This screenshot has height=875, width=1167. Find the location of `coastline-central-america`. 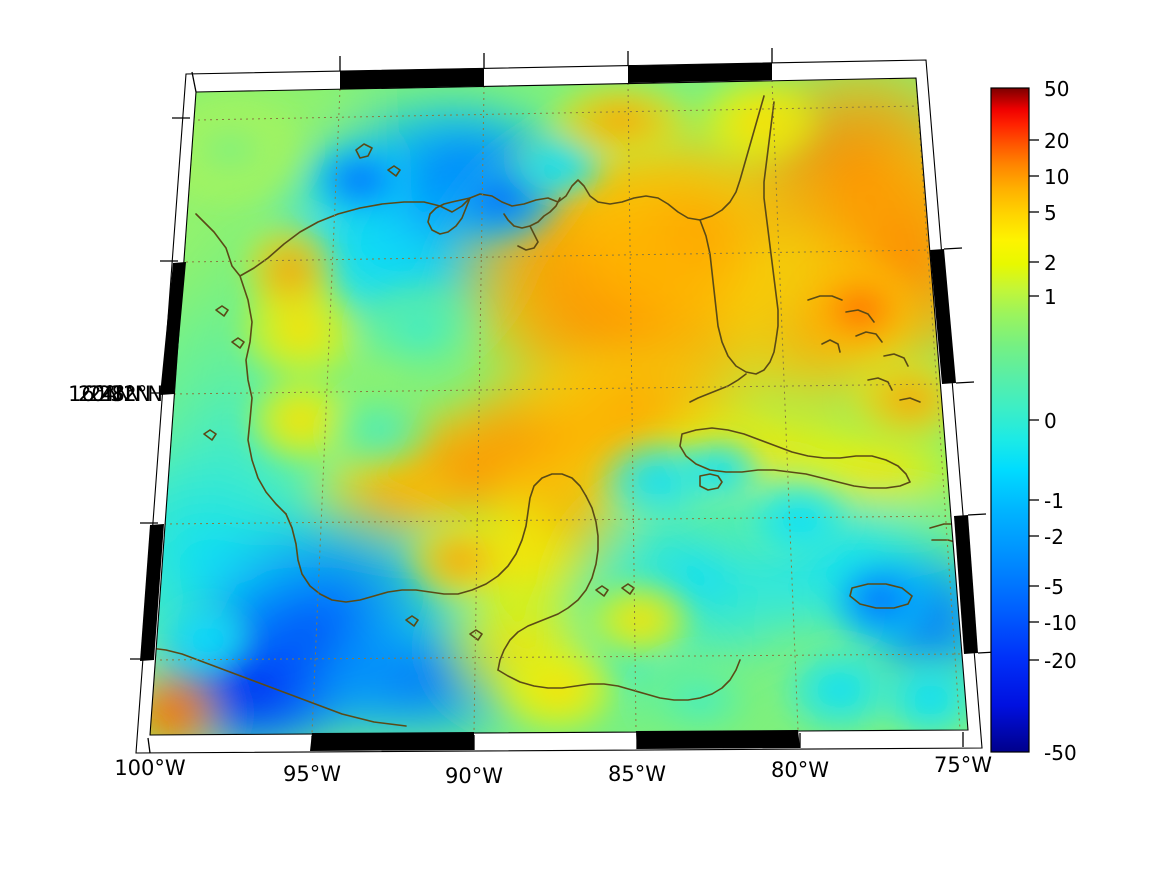

coastline-central-america is located at coordinates (619, 680).